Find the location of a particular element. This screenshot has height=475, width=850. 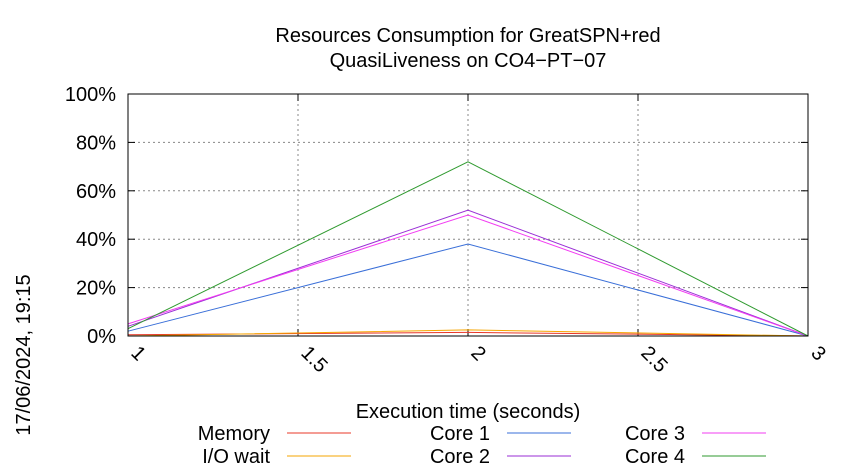

x-tick-label: 1 is located at coordinates (137, 353).